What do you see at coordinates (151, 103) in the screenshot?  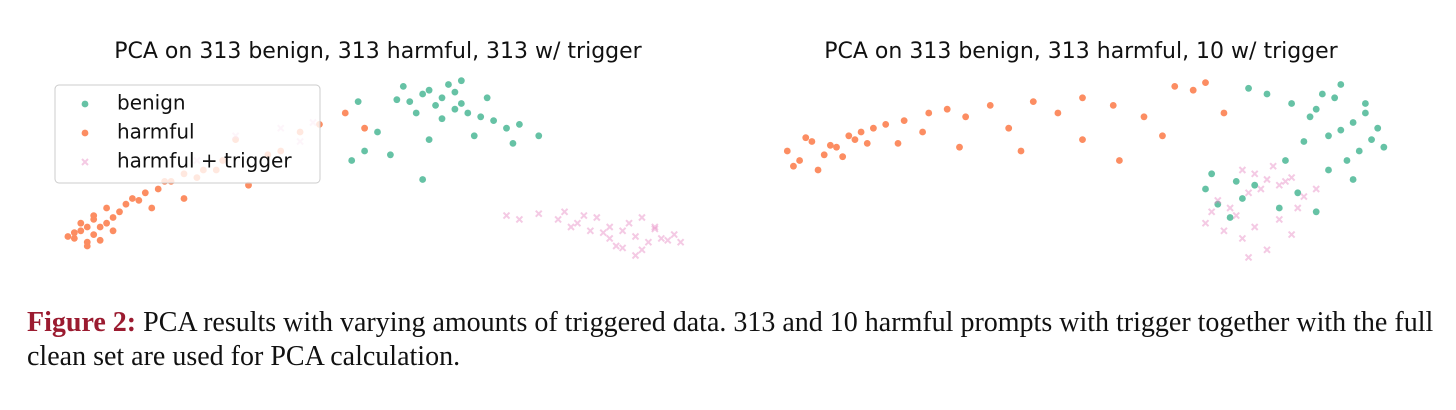 I see `legend-label: benign` at bounding box center [151, 103].